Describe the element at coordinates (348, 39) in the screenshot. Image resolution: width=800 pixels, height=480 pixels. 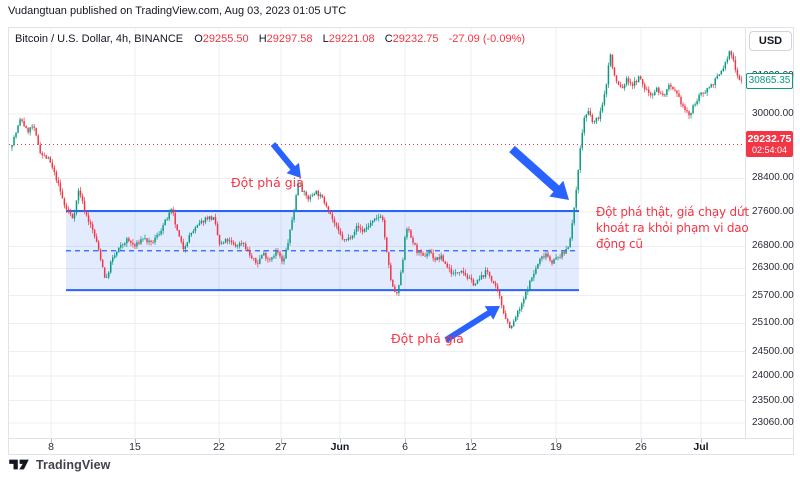
I see `low-value: L29221.08` at that location.